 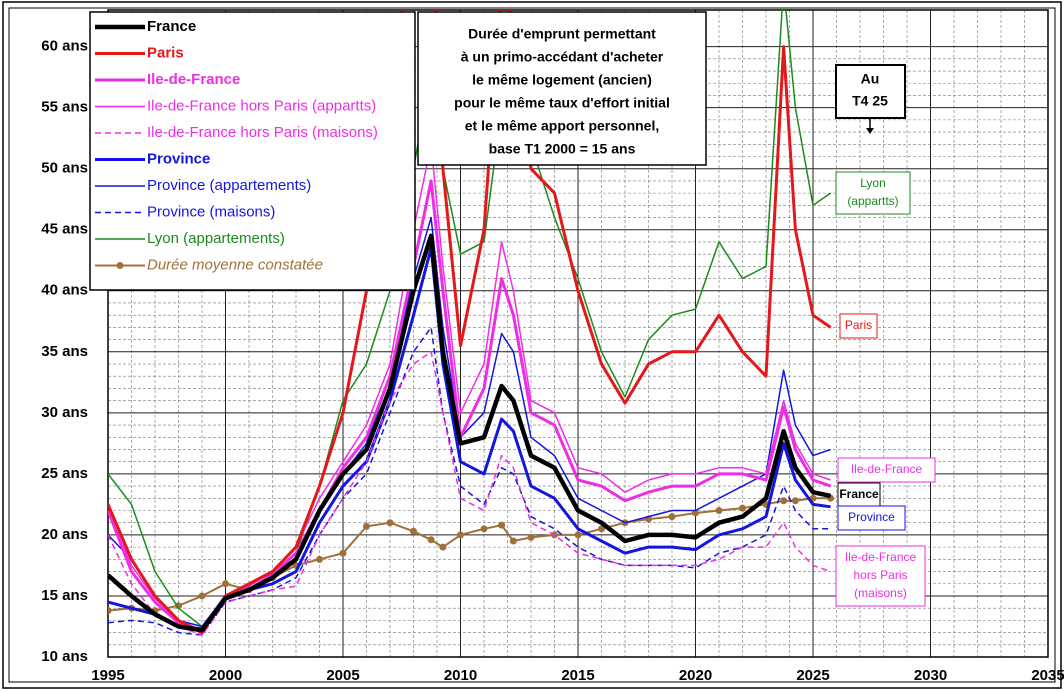 What do you see at coordinates (64, 46) in the screenshot?
I see `y-tick-label: 60 ans` at bounding box center [64, 46].